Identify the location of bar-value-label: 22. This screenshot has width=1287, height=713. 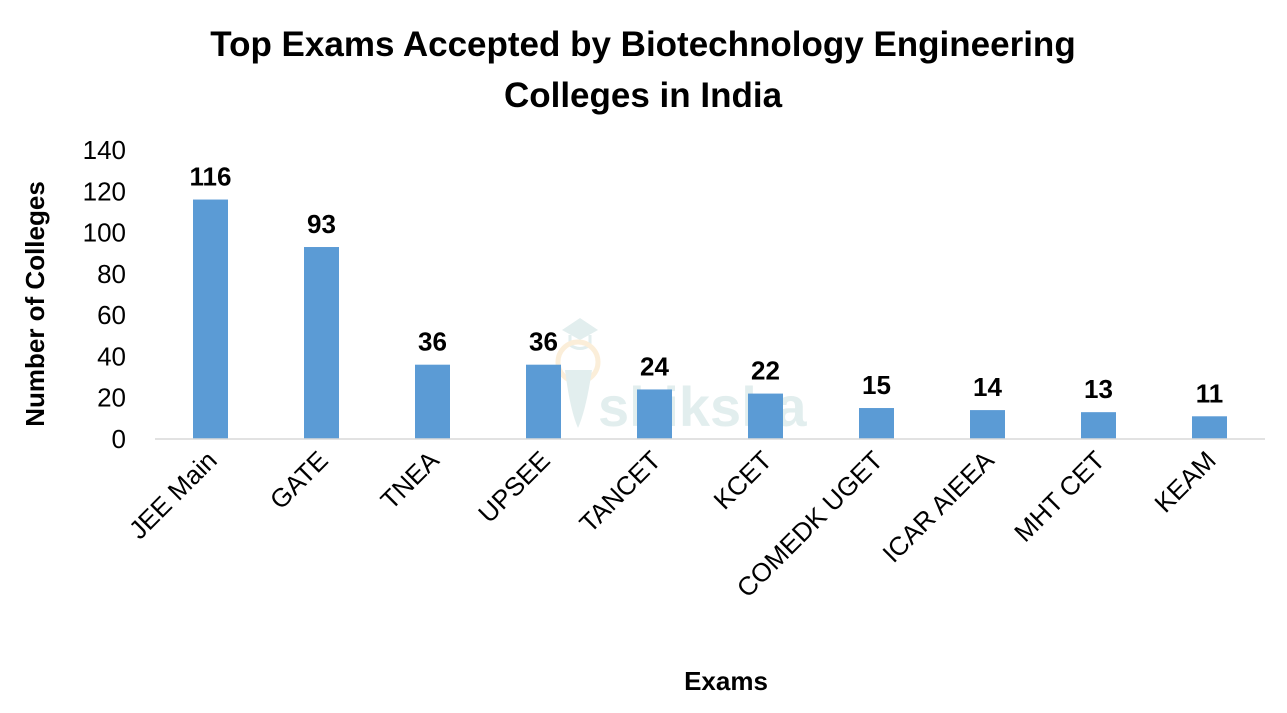
(765, 371).